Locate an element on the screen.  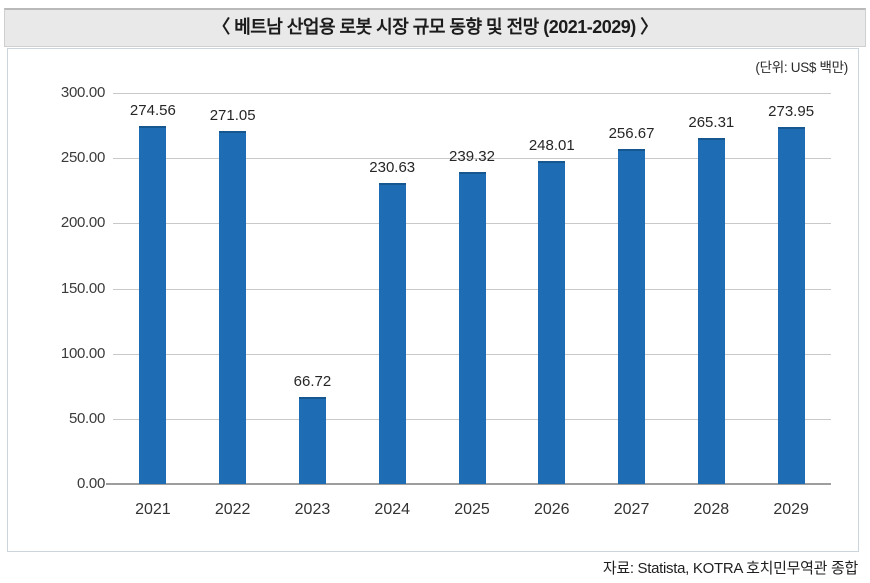
x-tick-label: 2021 is located at coordinates (153, 509).